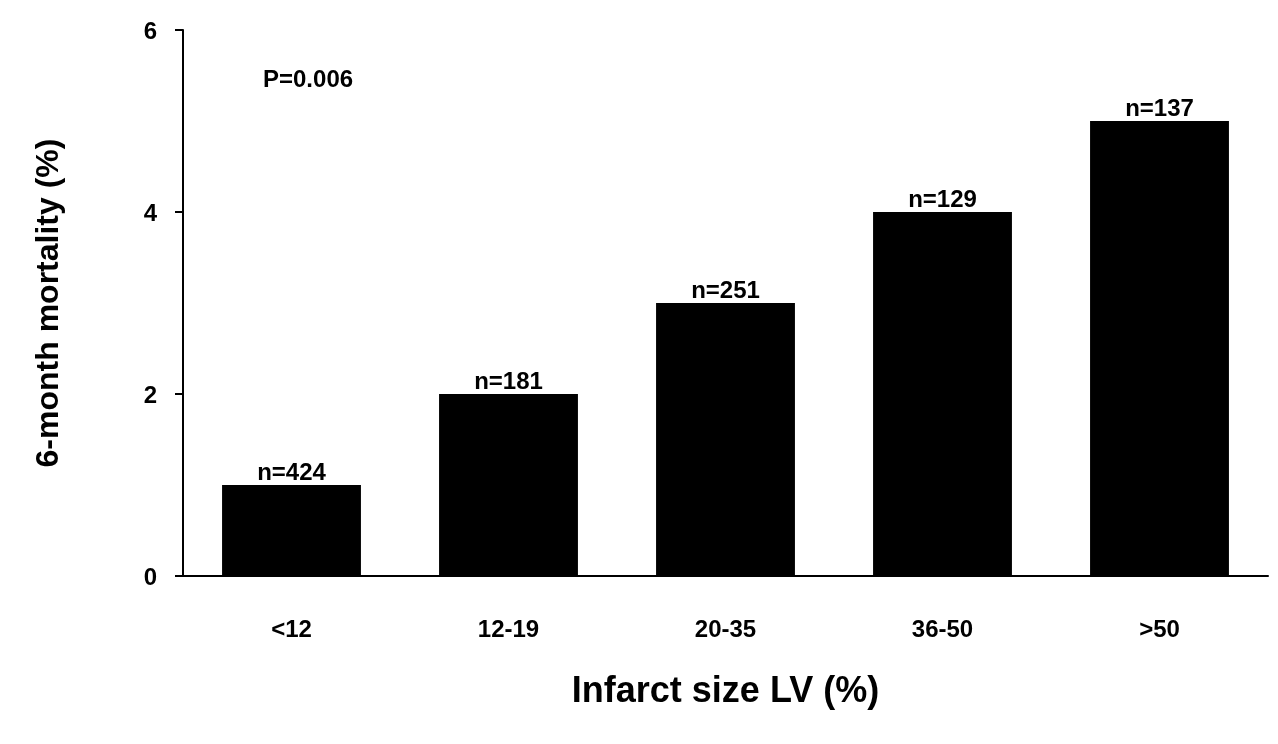  I want to click on annotation: n=137, so click(1159, 107).